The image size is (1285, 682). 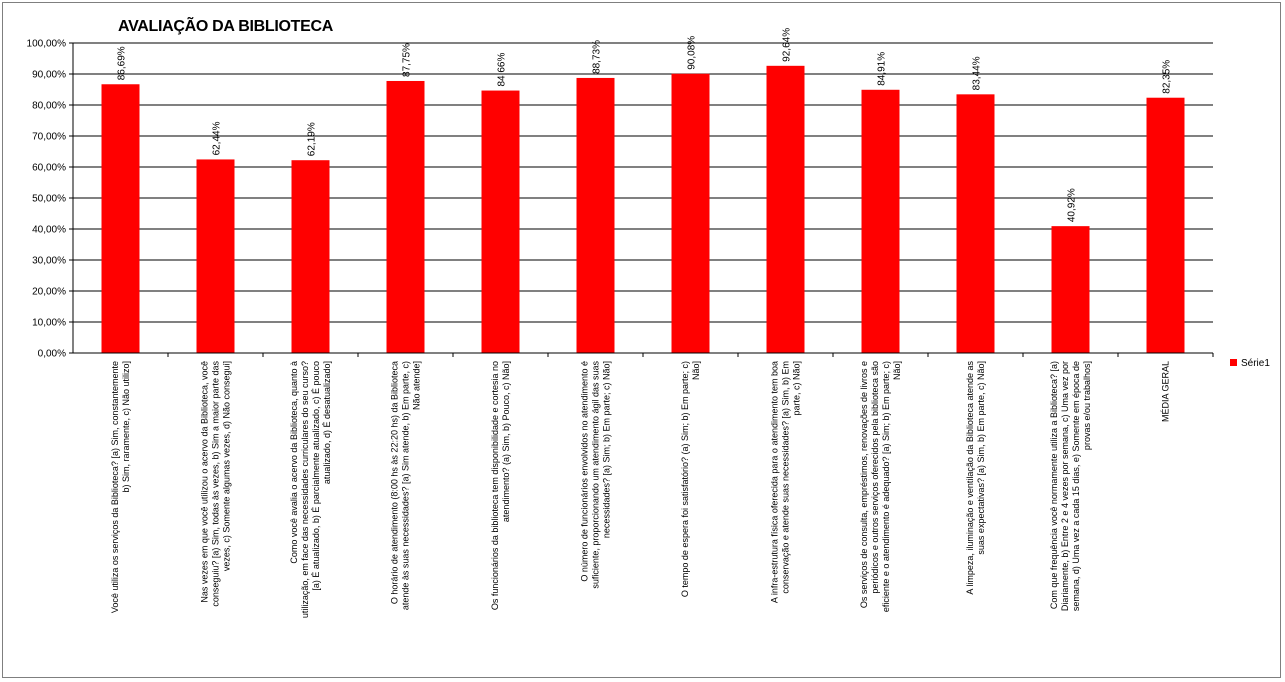 I want to click on legend-label: Série1, so click(x=1255, y=363).